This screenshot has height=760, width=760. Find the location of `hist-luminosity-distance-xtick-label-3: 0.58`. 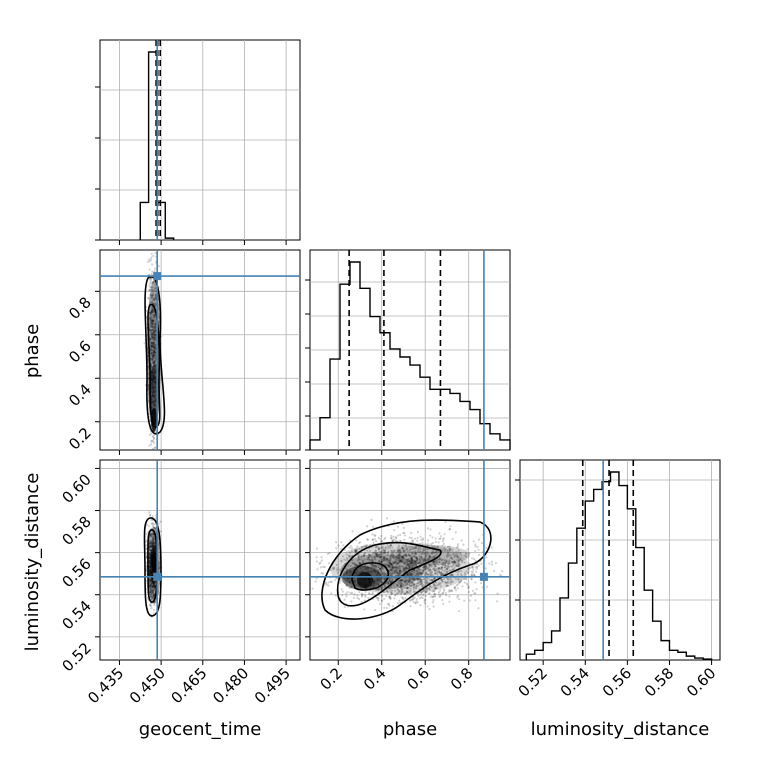

hist-luminosity-distance-xtick-label-3: 0.58 is located at coordinates (659, 682).